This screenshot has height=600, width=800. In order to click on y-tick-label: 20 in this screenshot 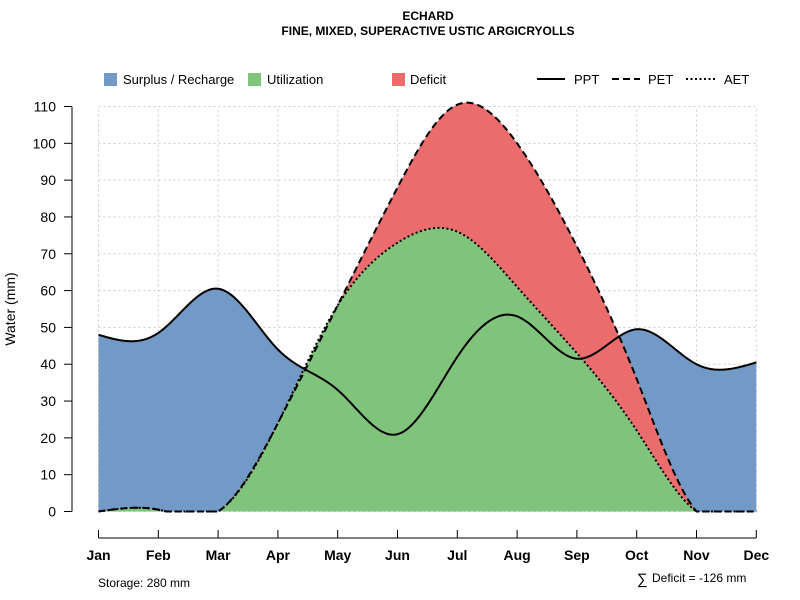, I will do `click(48, 438)`.